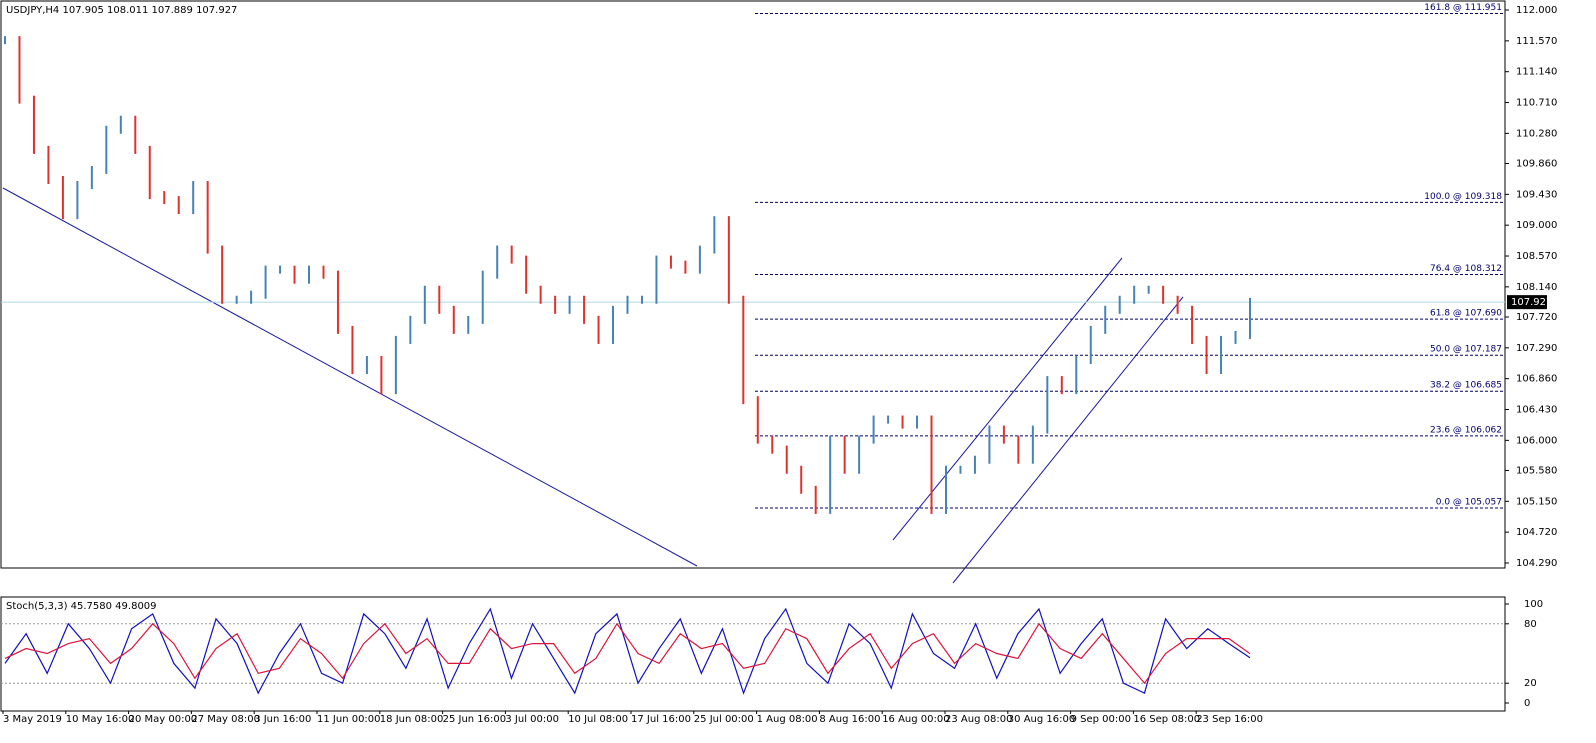 The image size is (1596, 743). Describe the element at coordinates (282, 719) in the screenshot. I see `x-tick-label: 3 Jun 16:00` at that location.